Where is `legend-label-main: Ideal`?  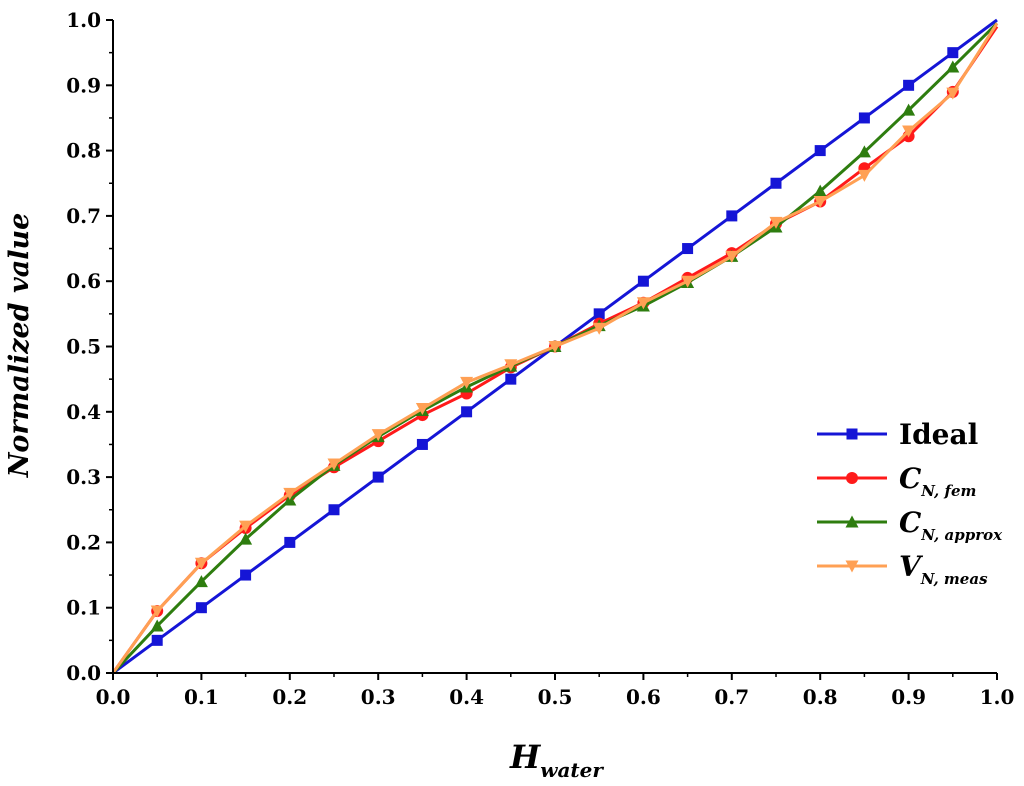 legend-label-main: Ideal is located at coordinates (938, 434).